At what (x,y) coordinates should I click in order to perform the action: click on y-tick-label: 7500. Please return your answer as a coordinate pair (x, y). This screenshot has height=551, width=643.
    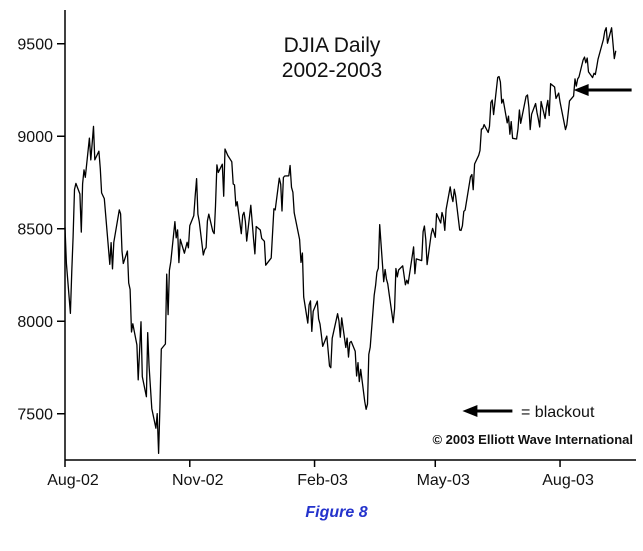
    Looking at the image, I should click on (35, 414).